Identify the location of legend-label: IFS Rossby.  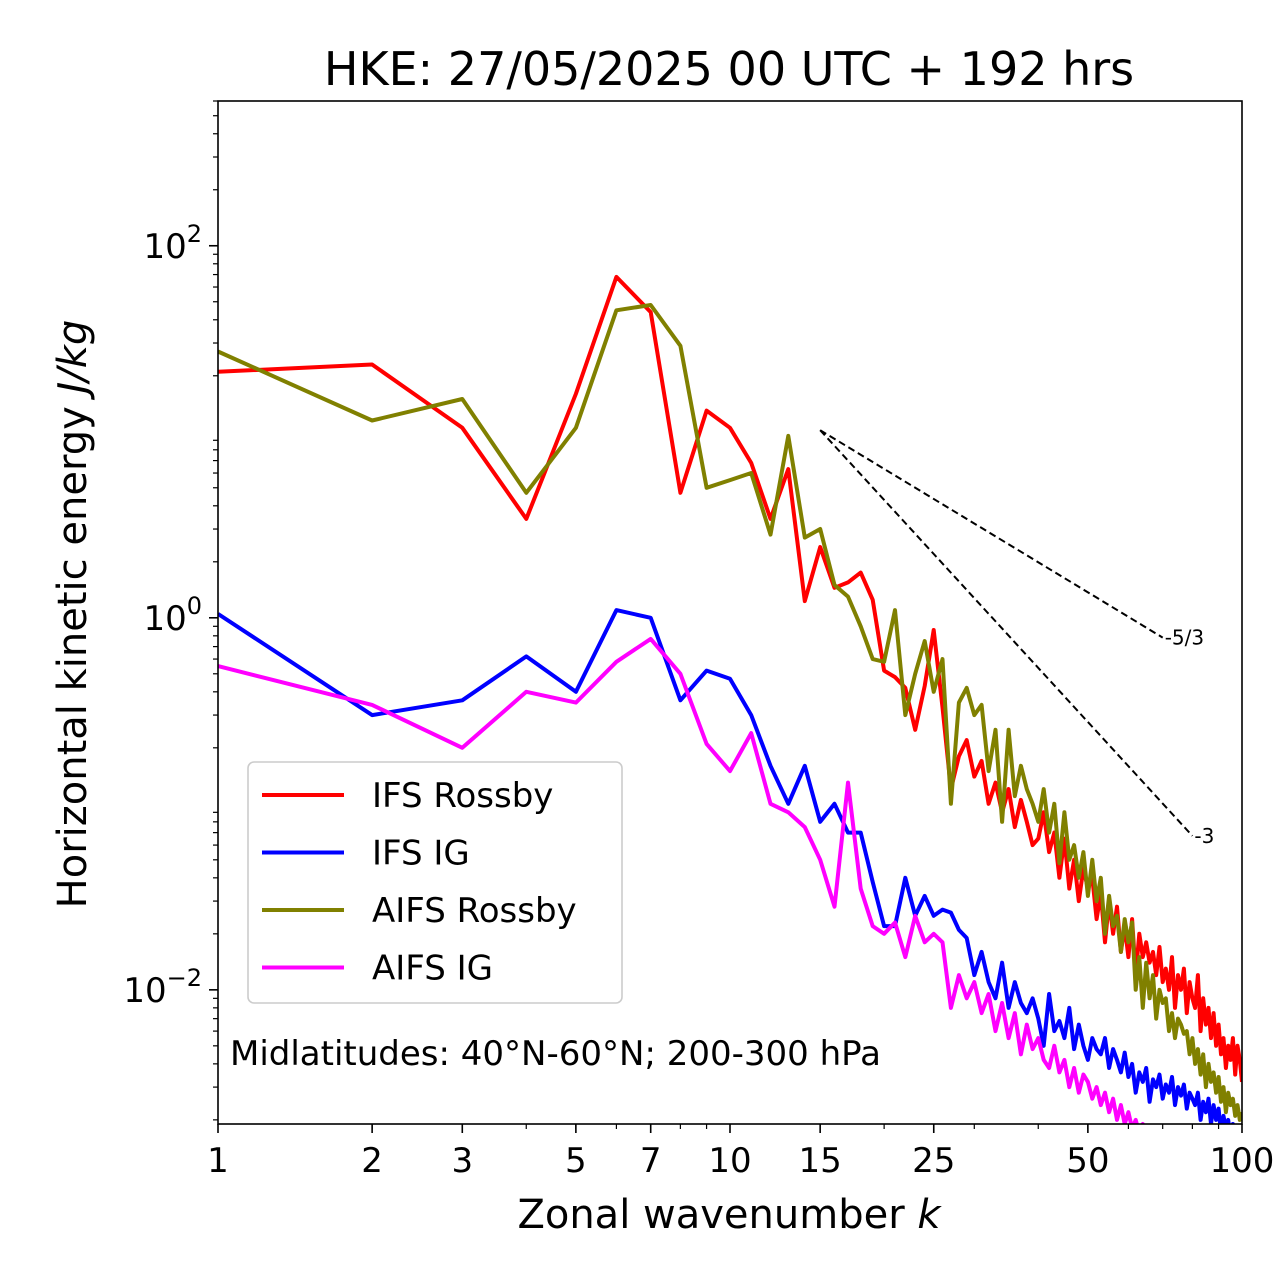
(462, 796).